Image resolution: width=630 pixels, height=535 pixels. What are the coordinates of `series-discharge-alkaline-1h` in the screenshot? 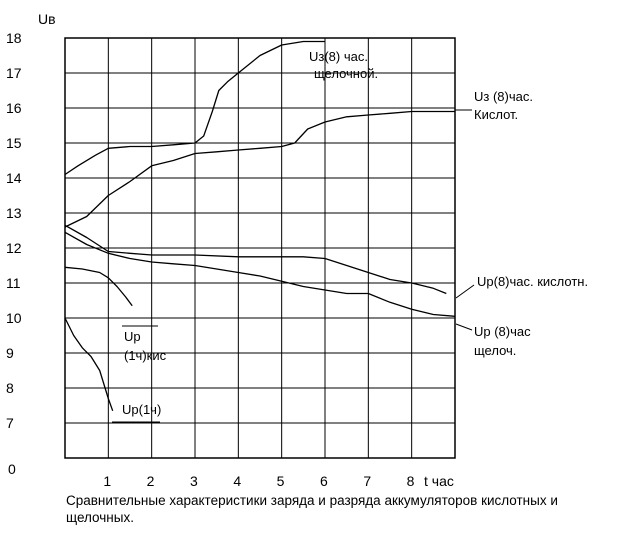 It's located at (89, 364).